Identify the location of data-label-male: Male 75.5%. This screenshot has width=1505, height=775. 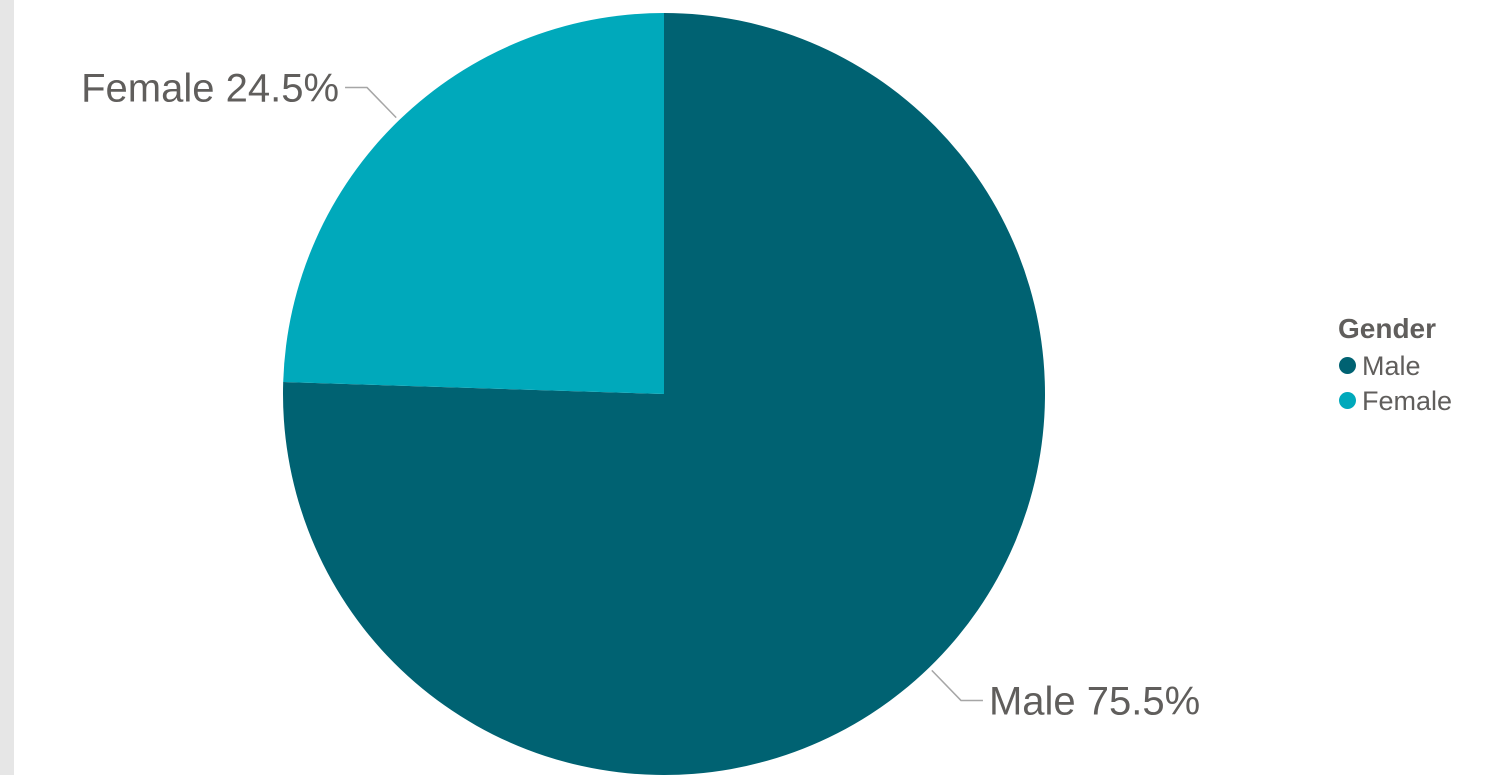
(1094, 701).